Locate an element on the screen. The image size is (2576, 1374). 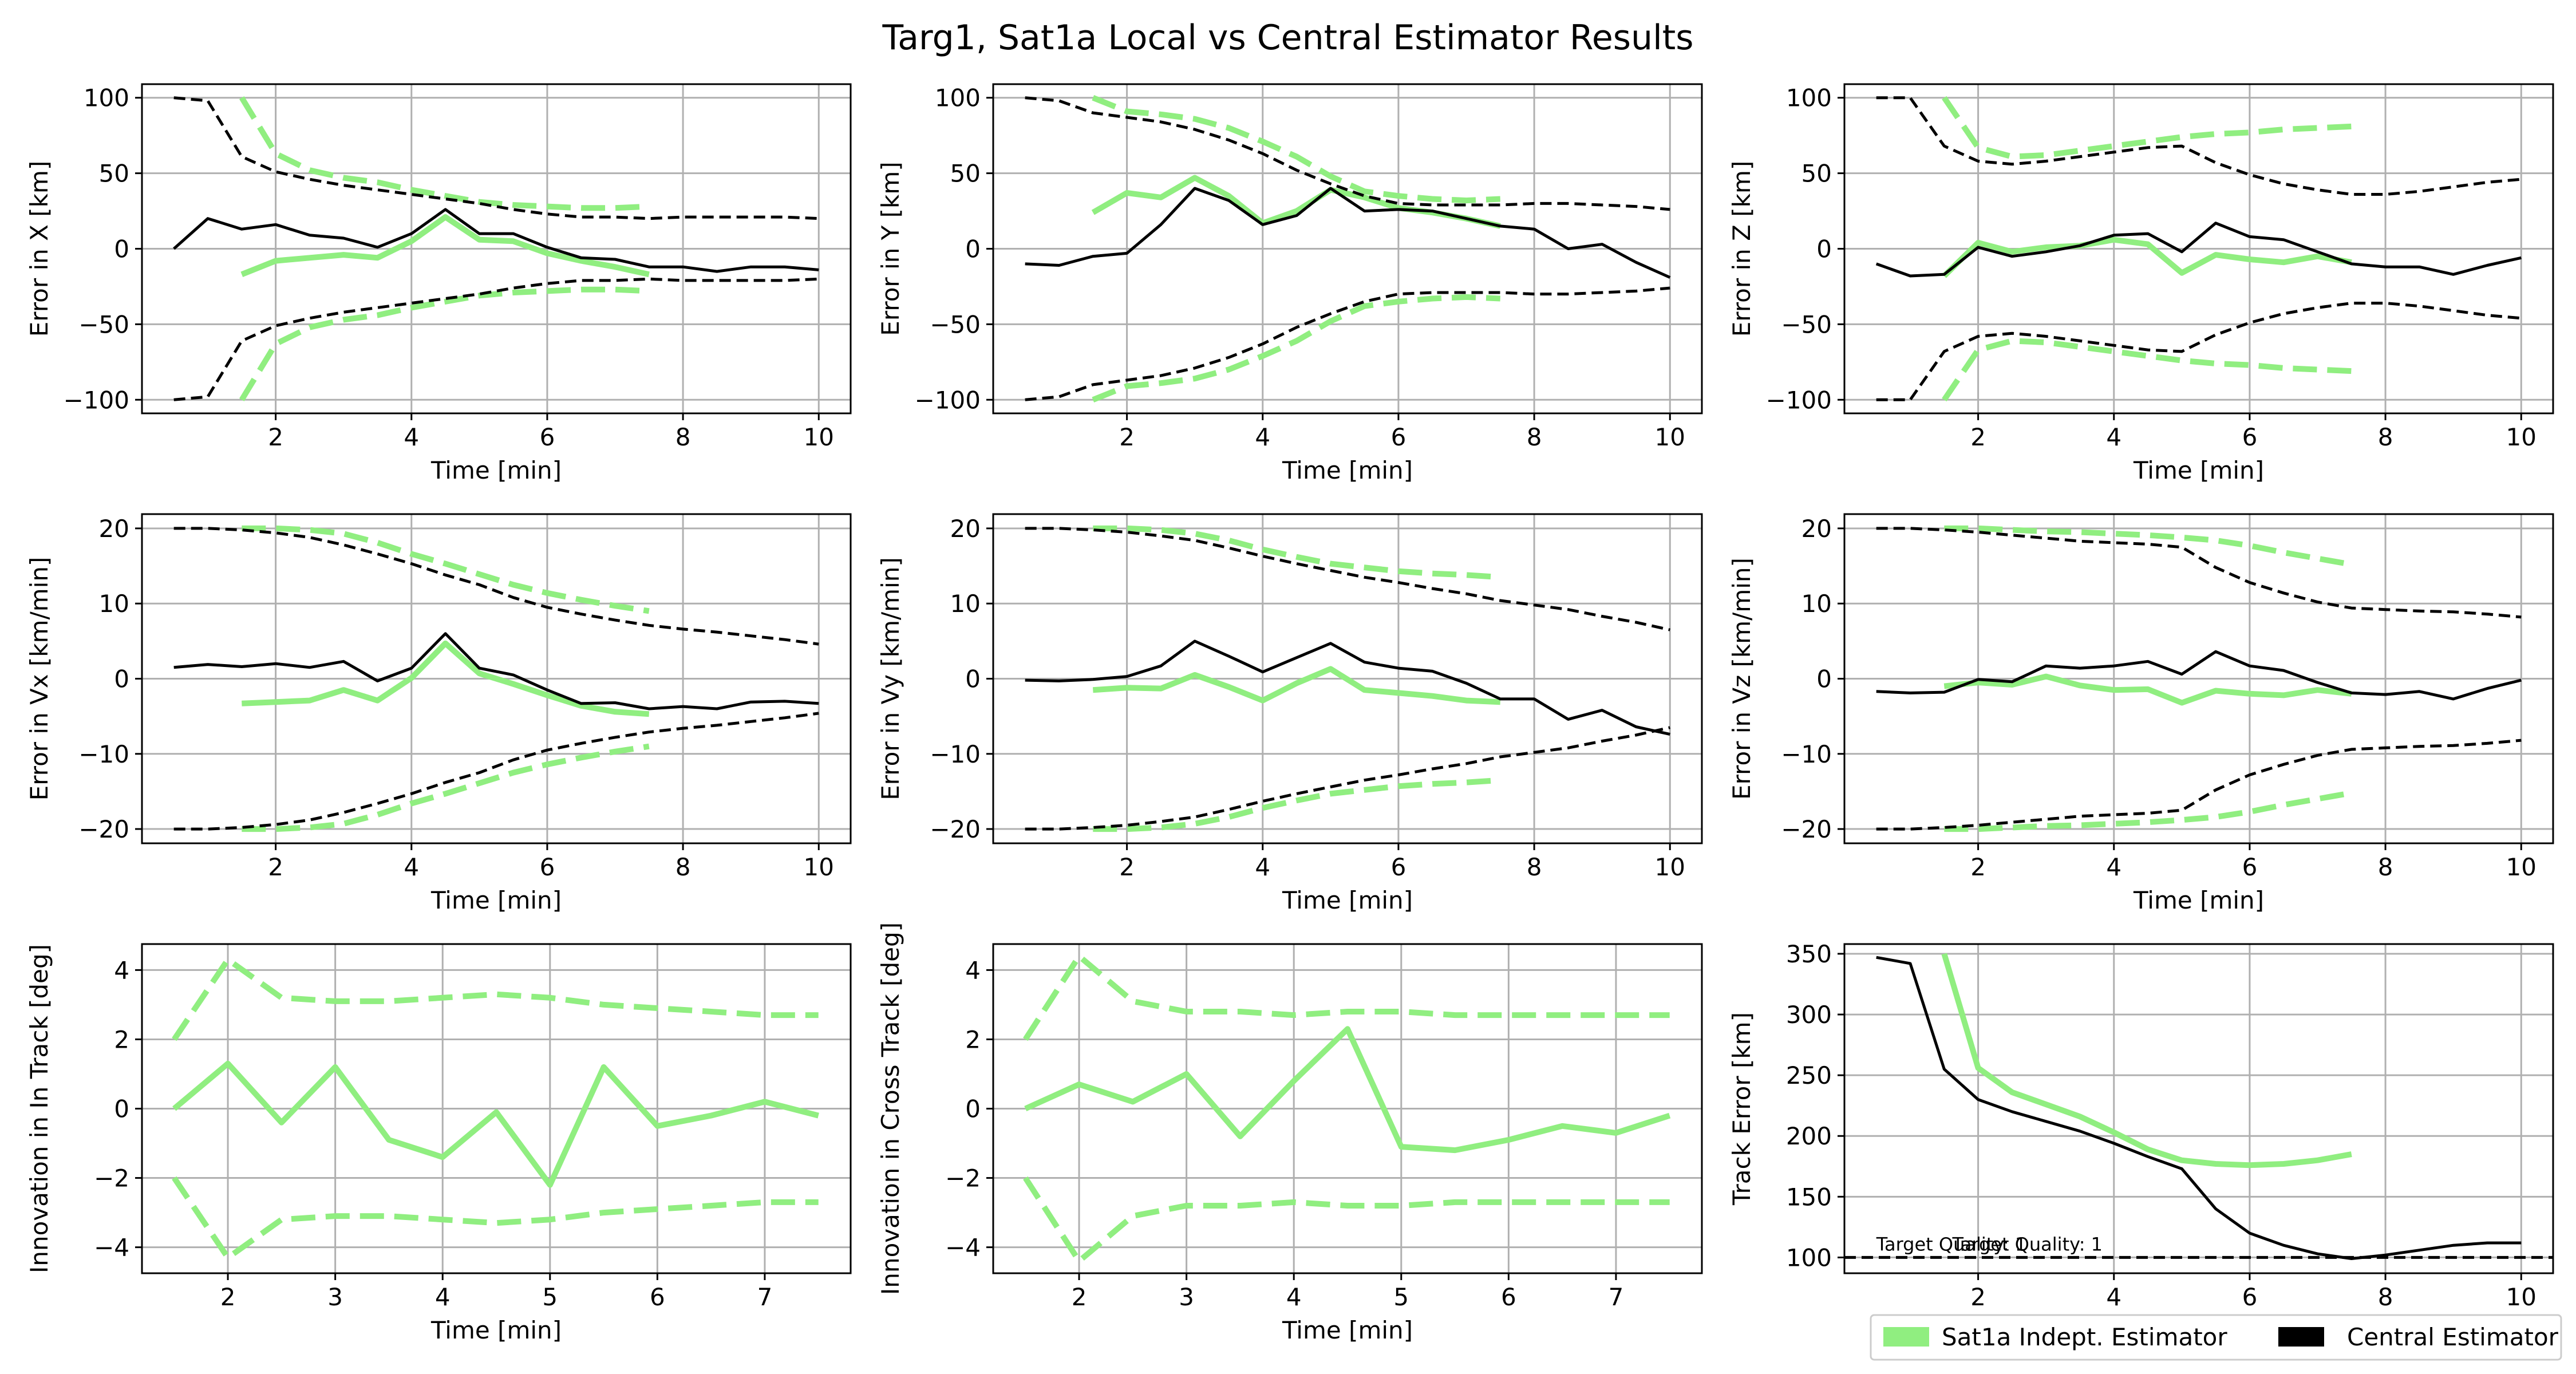
y-axis-label: Error in Y [km] is located at coordinates (890, 248).